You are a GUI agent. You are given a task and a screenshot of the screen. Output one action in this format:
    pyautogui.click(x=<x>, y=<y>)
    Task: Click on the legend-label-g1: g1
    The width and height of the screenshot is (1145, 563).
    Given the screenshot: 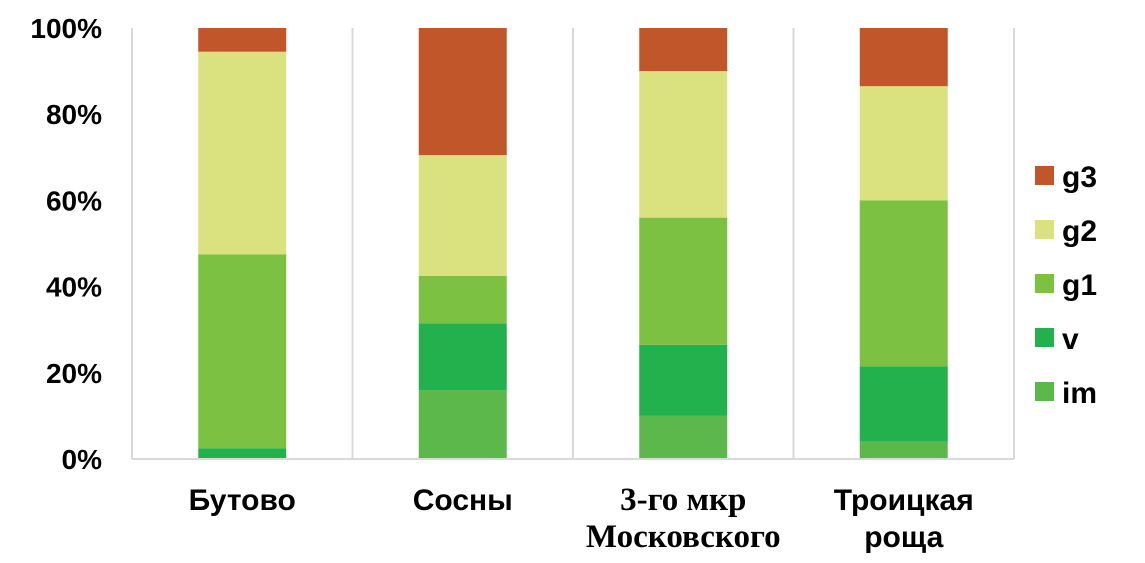 What is the action you would take?
    pyautogui.click(x=1079, y=285)
    